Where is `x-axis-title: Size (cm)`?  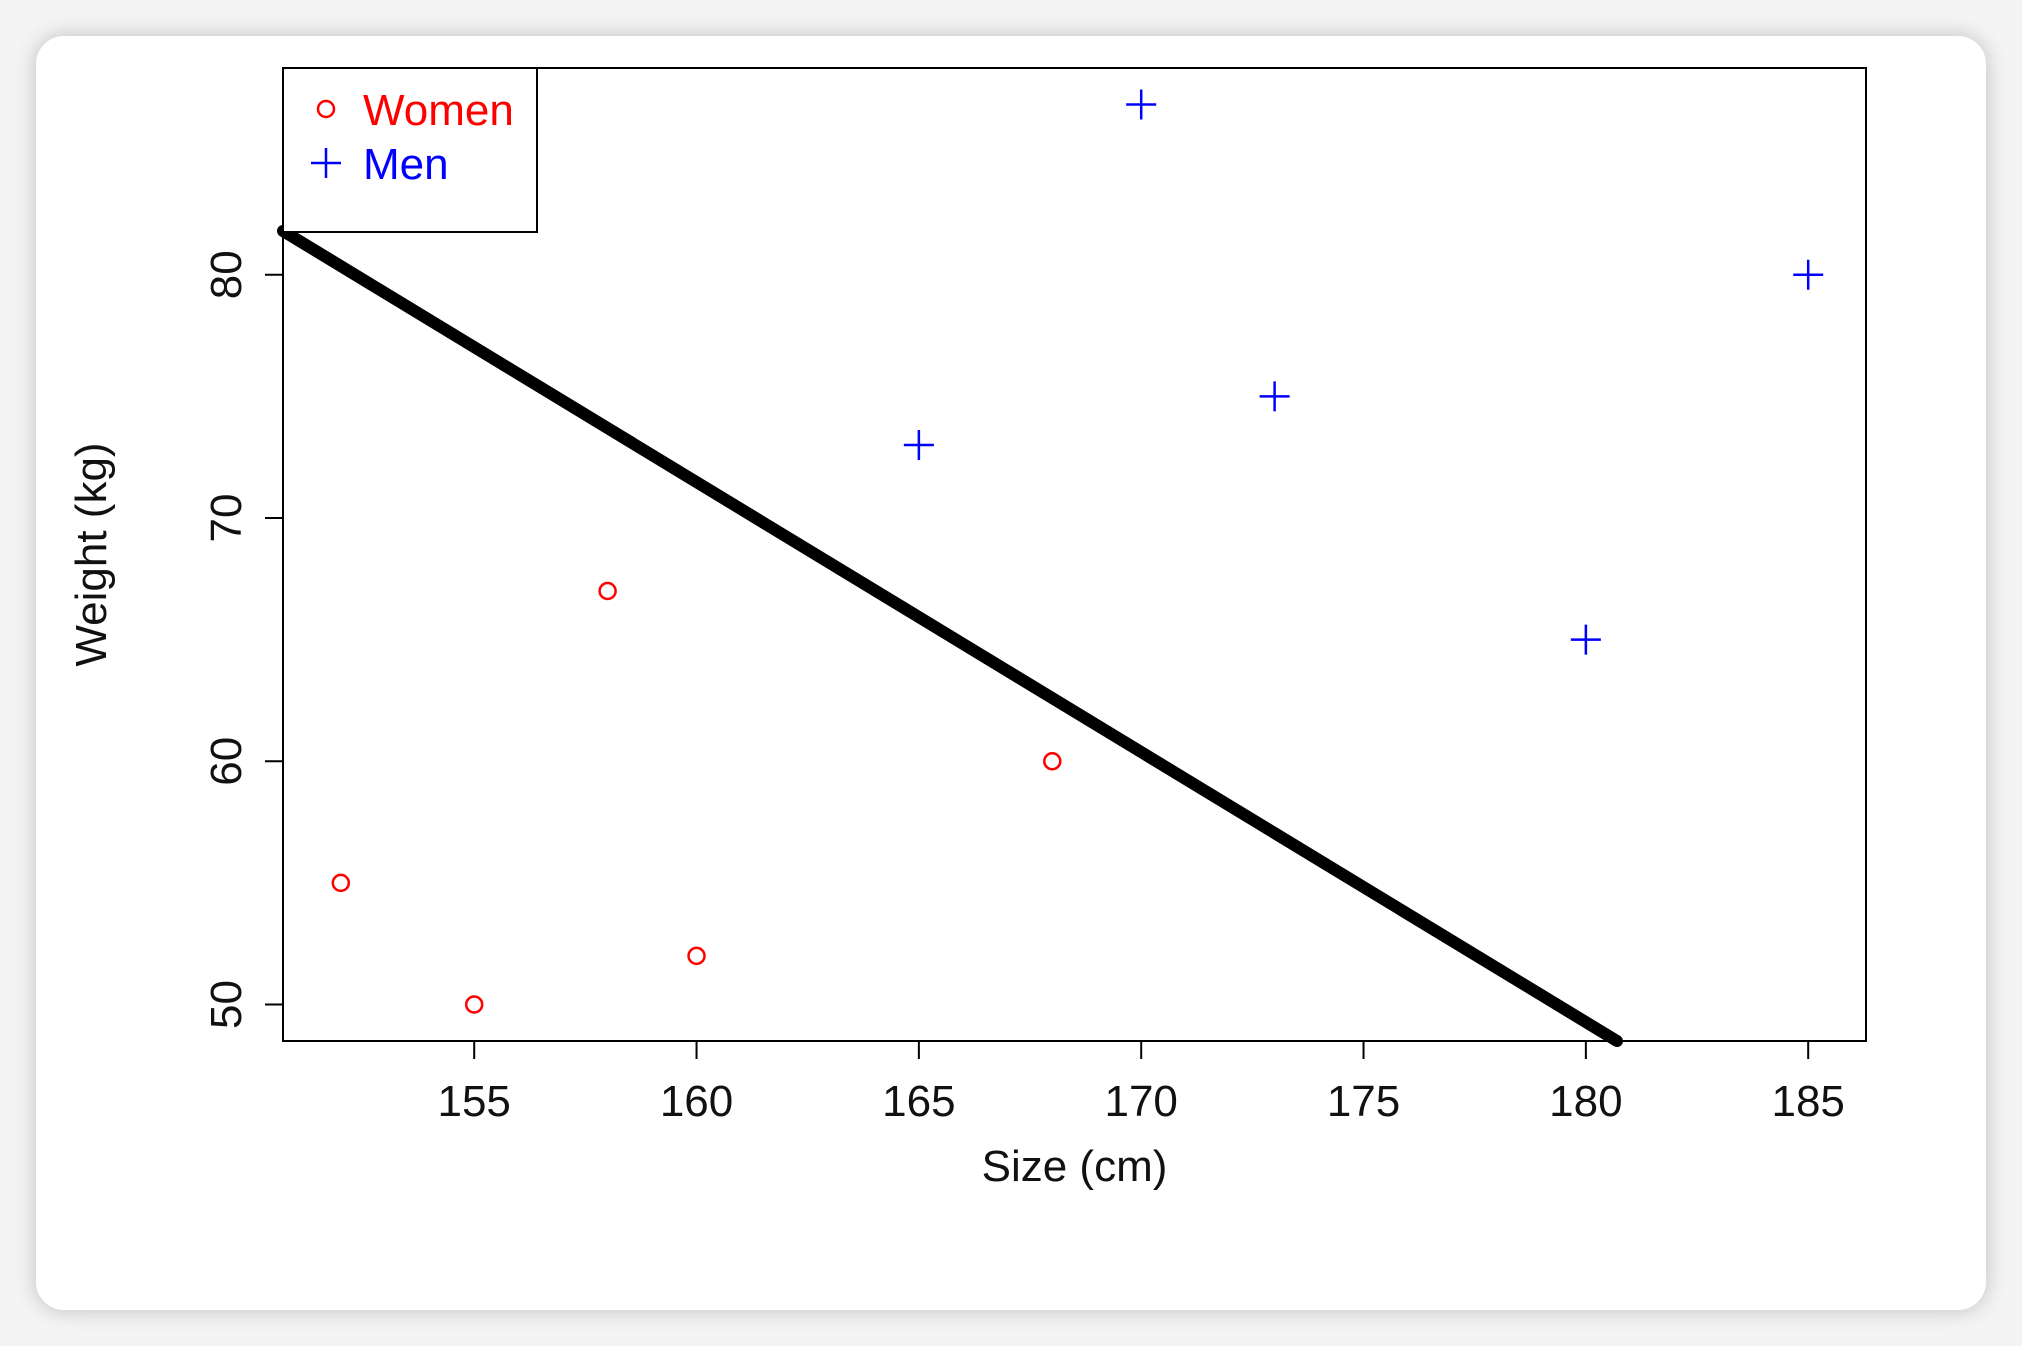 x-axis-title: Size (cm) is located at coordinates (1075, 1166).